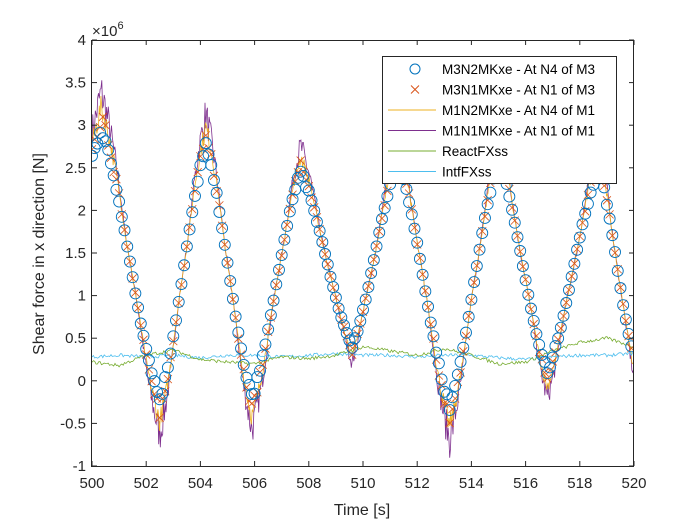 The width and height of the screenshot is (700, 525). What do you see at coordinates (308, 483) in the screenshot?
I see `x-tick-label: 508` at bounding box center [308, 483].